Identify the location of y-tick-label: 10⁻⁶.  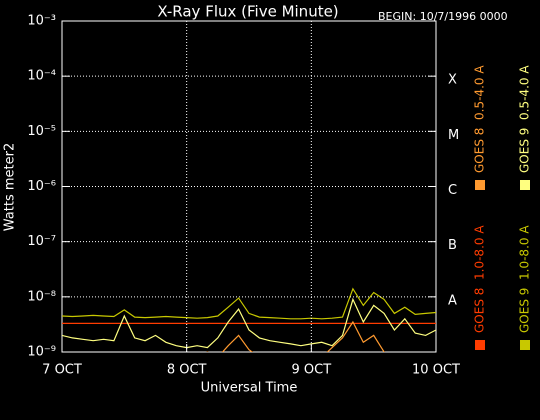
(41, 186).